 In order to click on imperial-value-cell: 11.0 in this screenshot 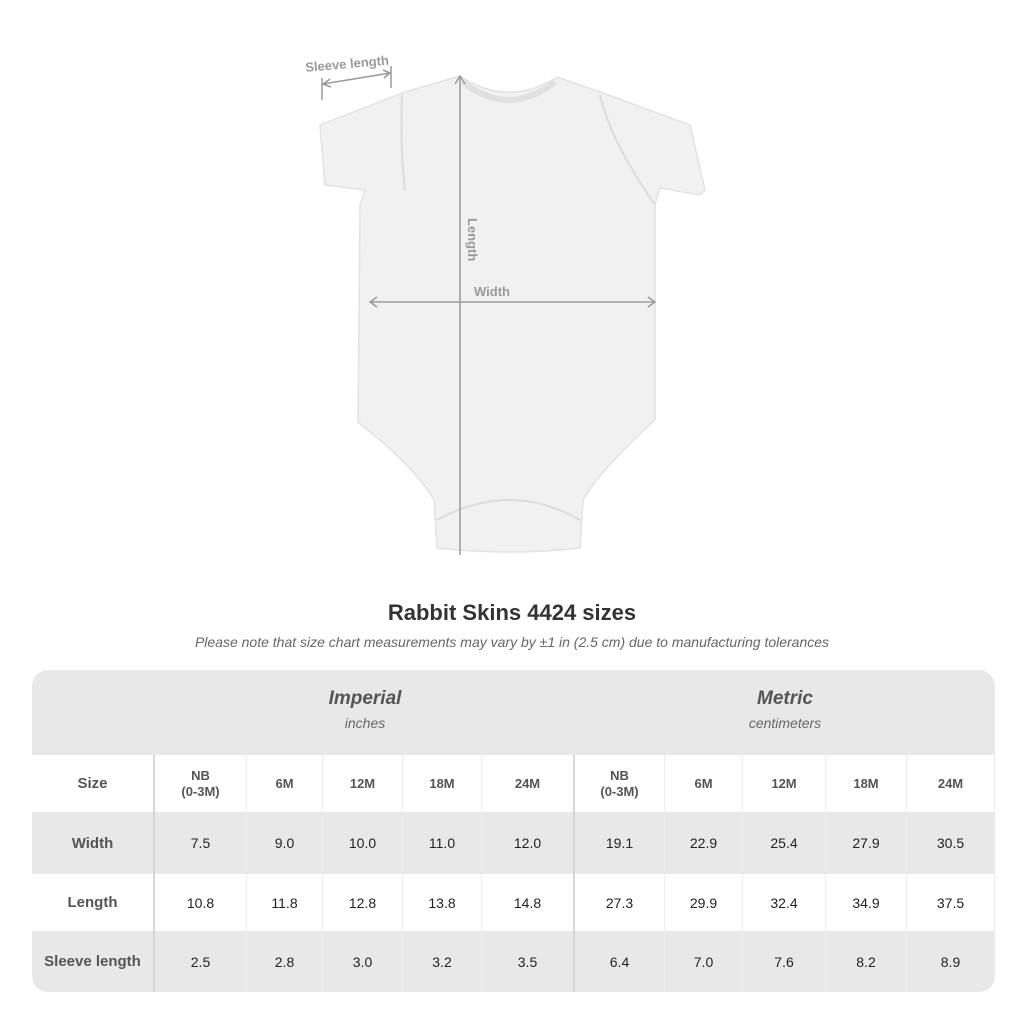, I will do `click(442, 843)`.